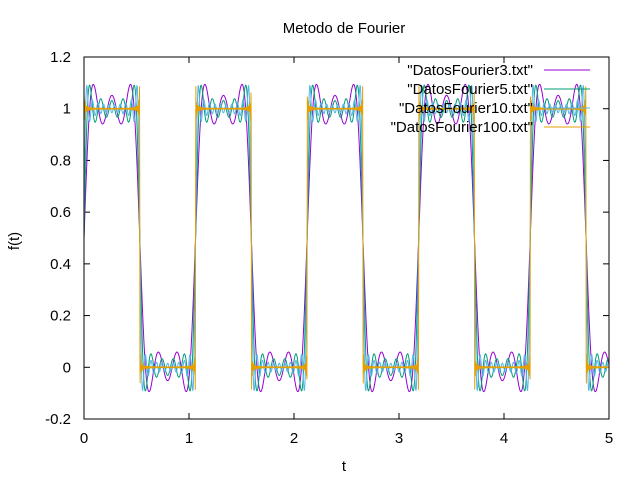  Describe the element at coordinates (189, 438) in the screenshot. I see `x-tick-label: 1` at that location.